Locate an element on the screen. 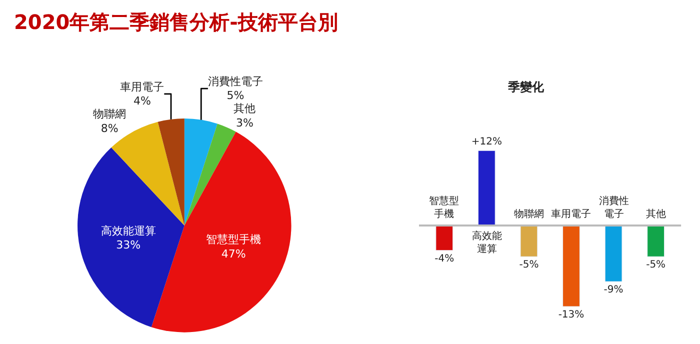 Image resolution: width=700 pixels, height=344 pixels. data-label: 3% is located at coordinates (245, 123).